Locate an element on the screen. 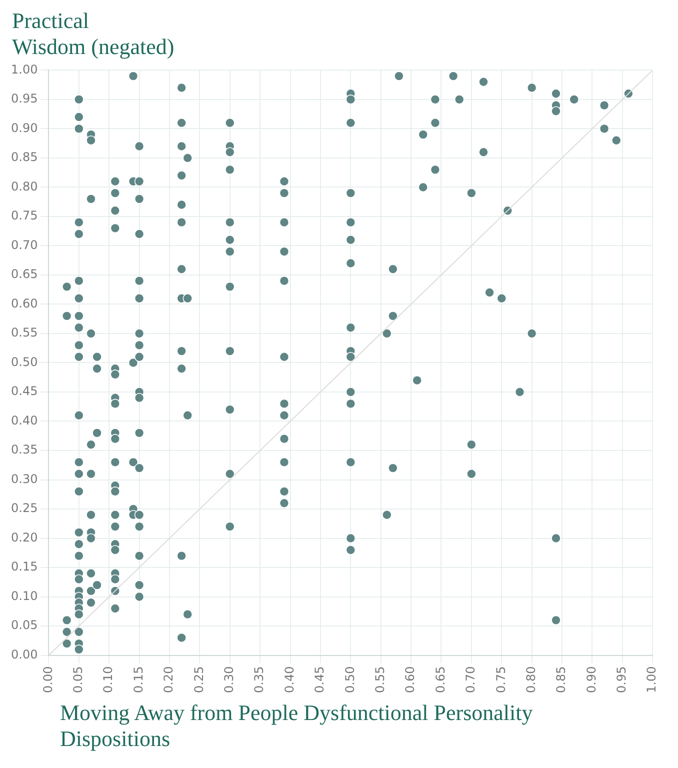  x-tick-label: 0.95 is located at coordinates (621, 679).